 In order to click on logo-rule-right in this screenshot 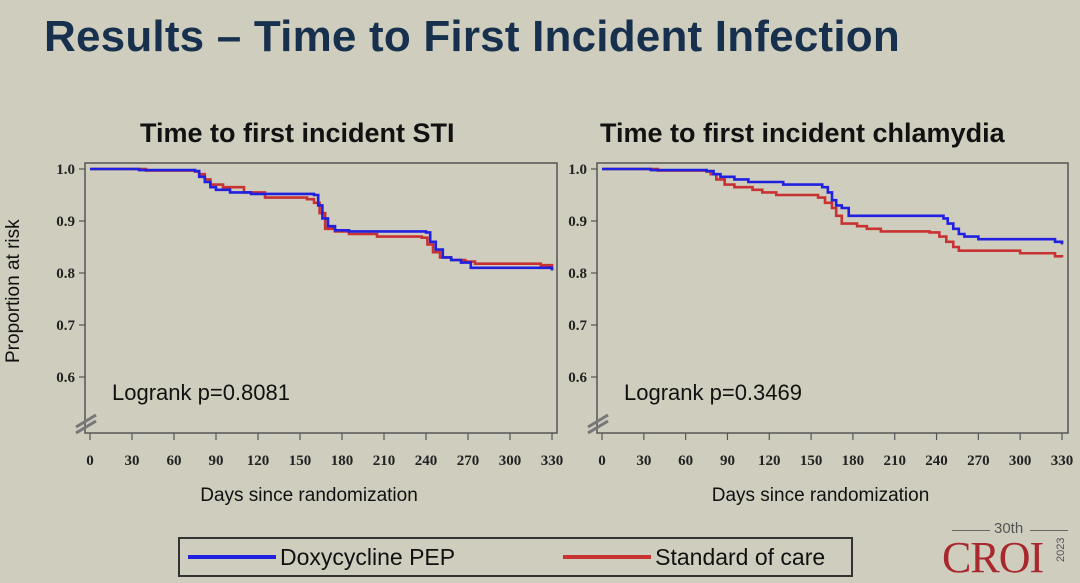, I will do `click(1049, 530)`.